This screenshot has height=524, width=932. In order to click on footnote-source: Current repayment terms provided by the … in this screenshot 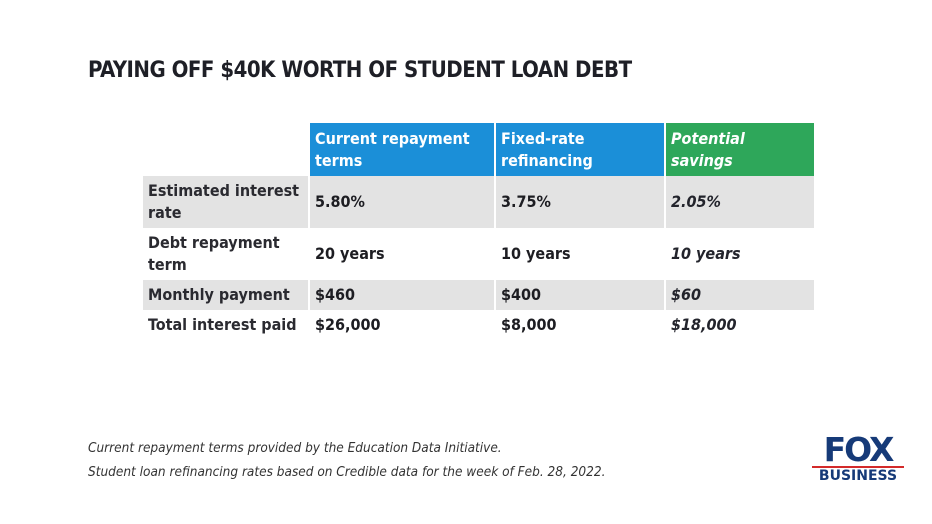, I will do `click(295, 448)`.